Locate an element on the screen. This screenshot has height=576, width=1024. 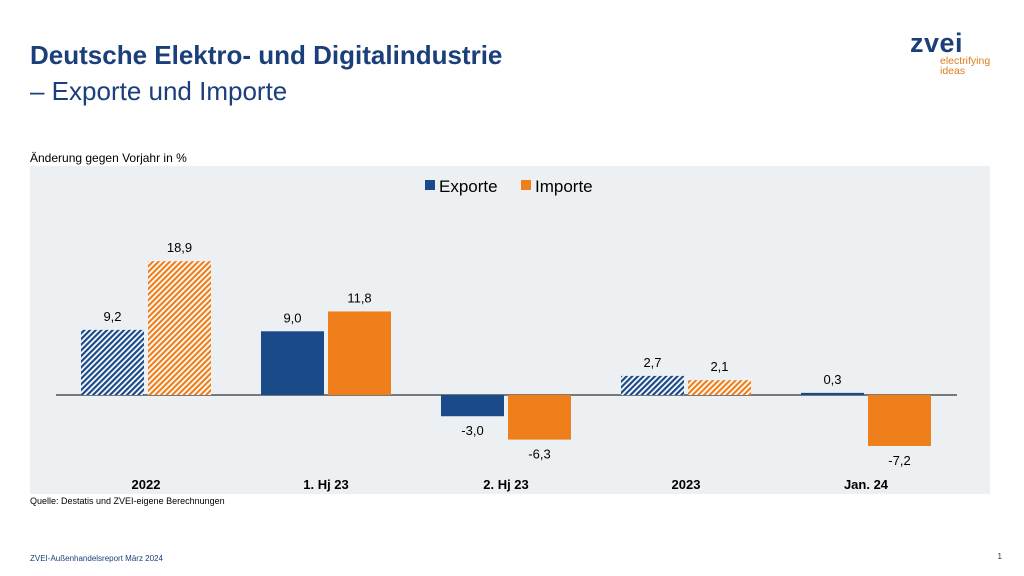
footer-text: ZVEI-Außenhandelsreport März 2024 is located at coordinates (96, 558).